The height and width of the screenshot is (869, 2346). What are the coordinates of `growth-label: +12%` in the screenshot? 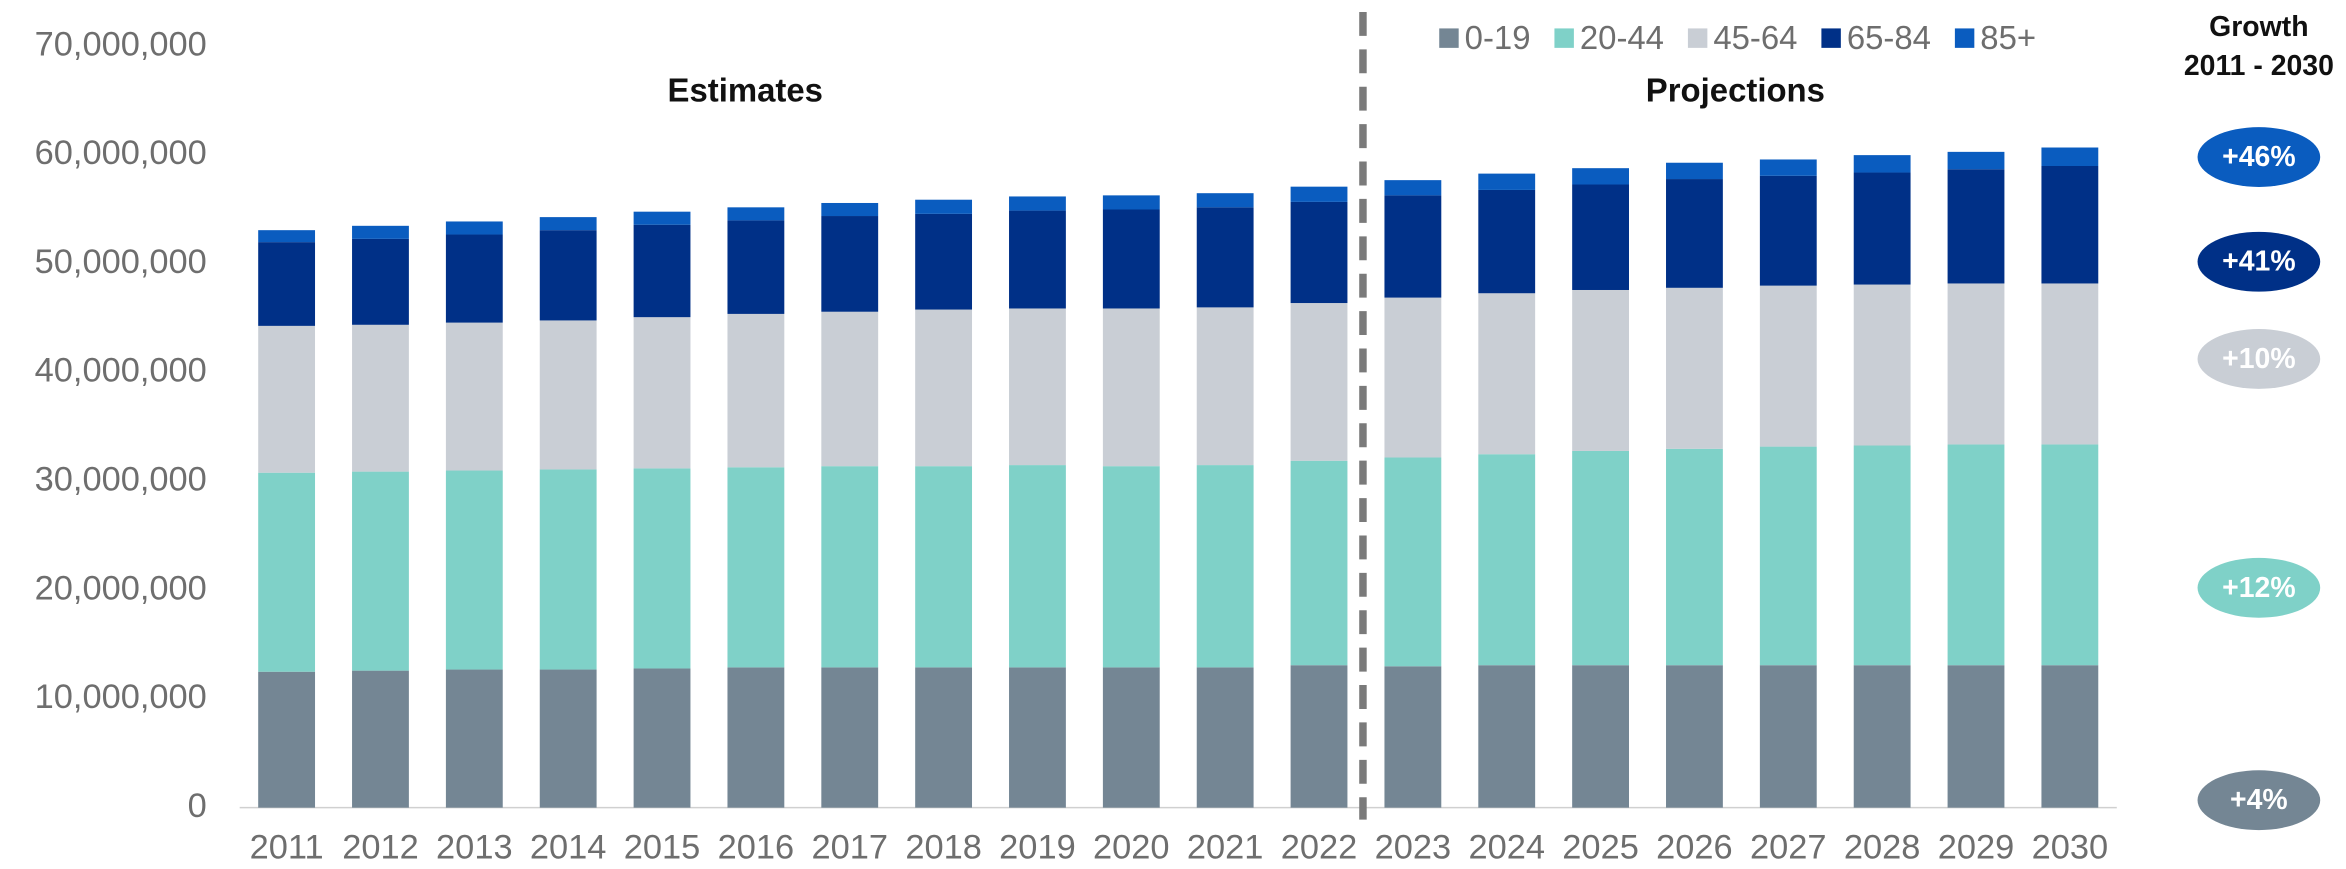 It's located at (2258, 588).